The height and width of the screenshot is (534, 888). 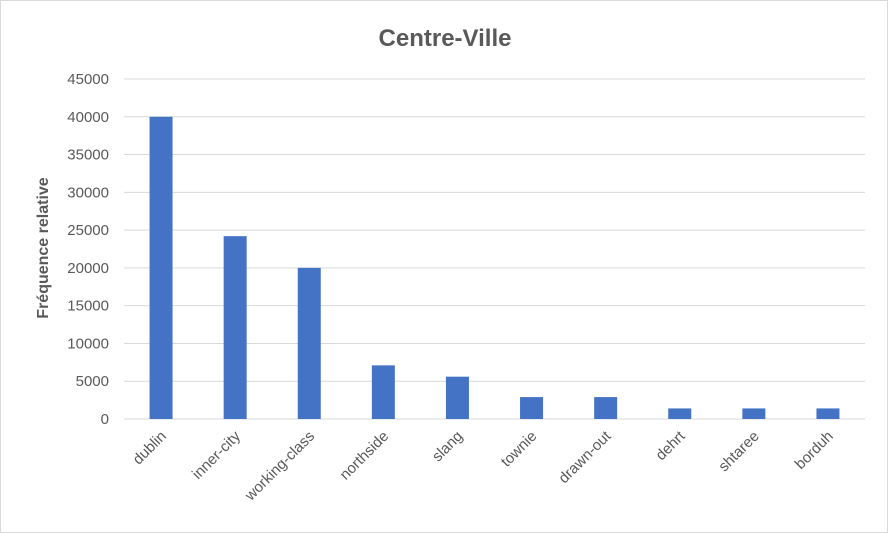 I want to click on x-tick-label: shtaree, so click(x=738, y=451).